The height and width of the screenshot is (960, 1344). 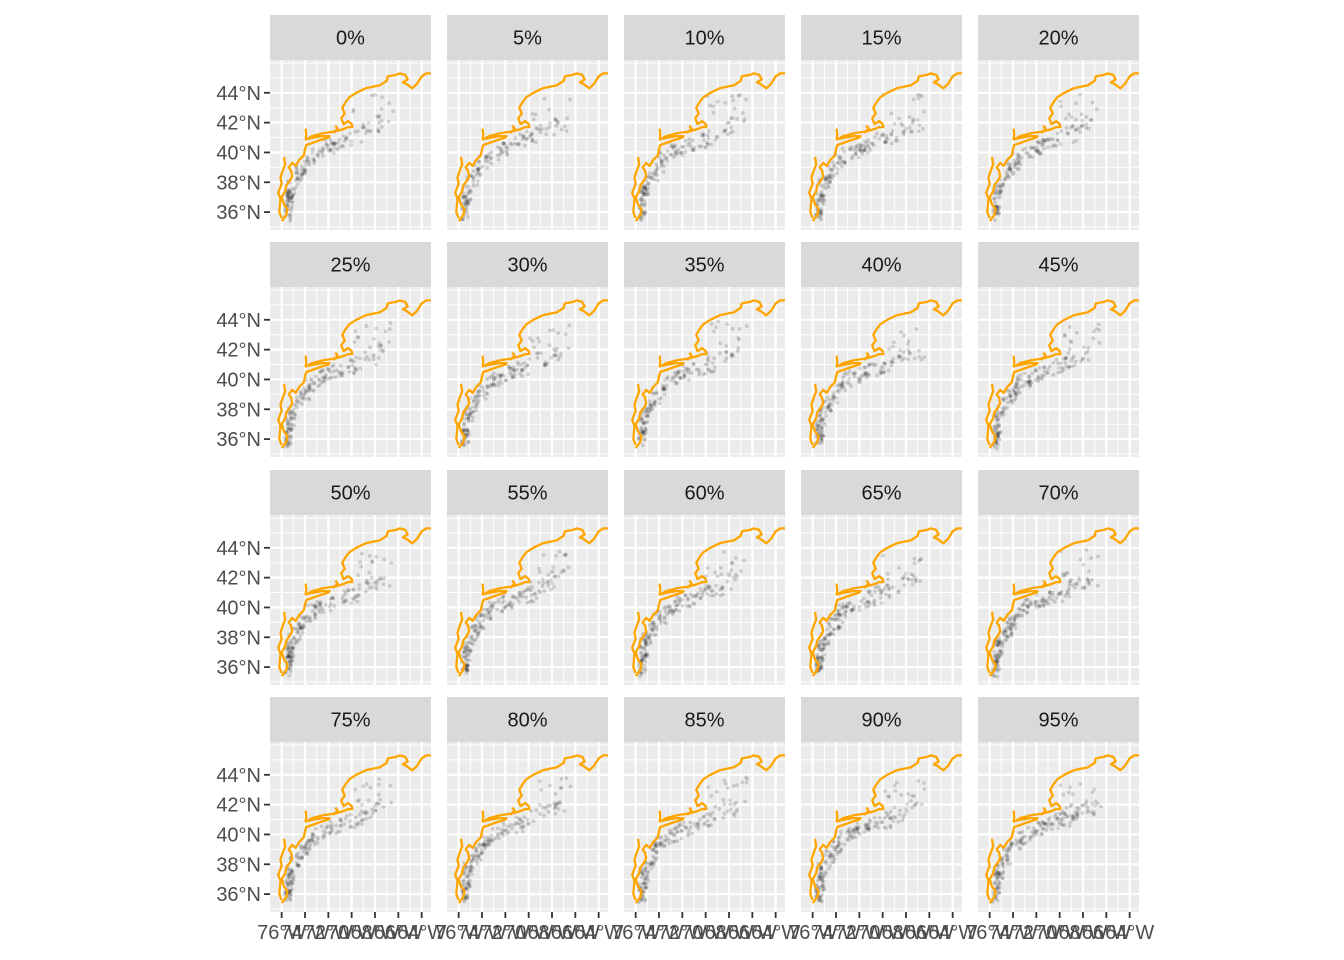 I want to click on y-tick-label: 38°N, so click(x=238, y=183).